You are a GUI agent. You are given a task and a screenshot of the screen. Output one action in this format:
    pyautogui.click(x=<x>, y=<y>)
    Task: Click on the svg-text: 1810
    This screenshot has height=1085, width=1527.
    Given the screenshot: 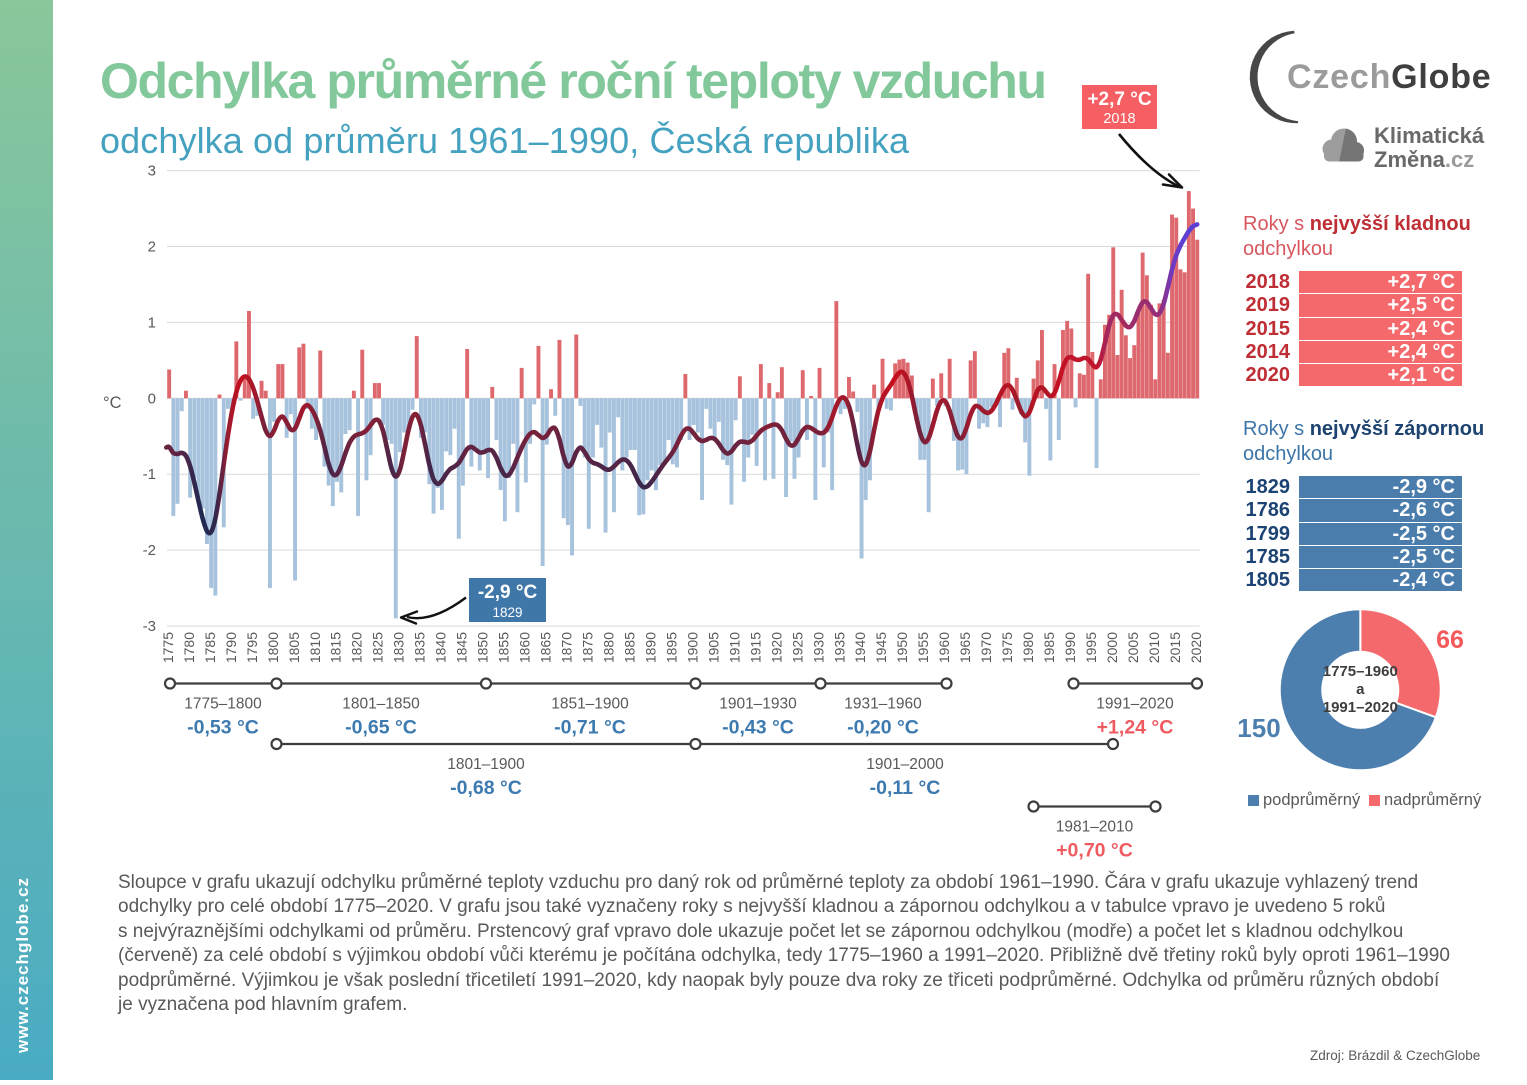 What is the action you would take?
    pyautogui.click(x=315, y=647)
    